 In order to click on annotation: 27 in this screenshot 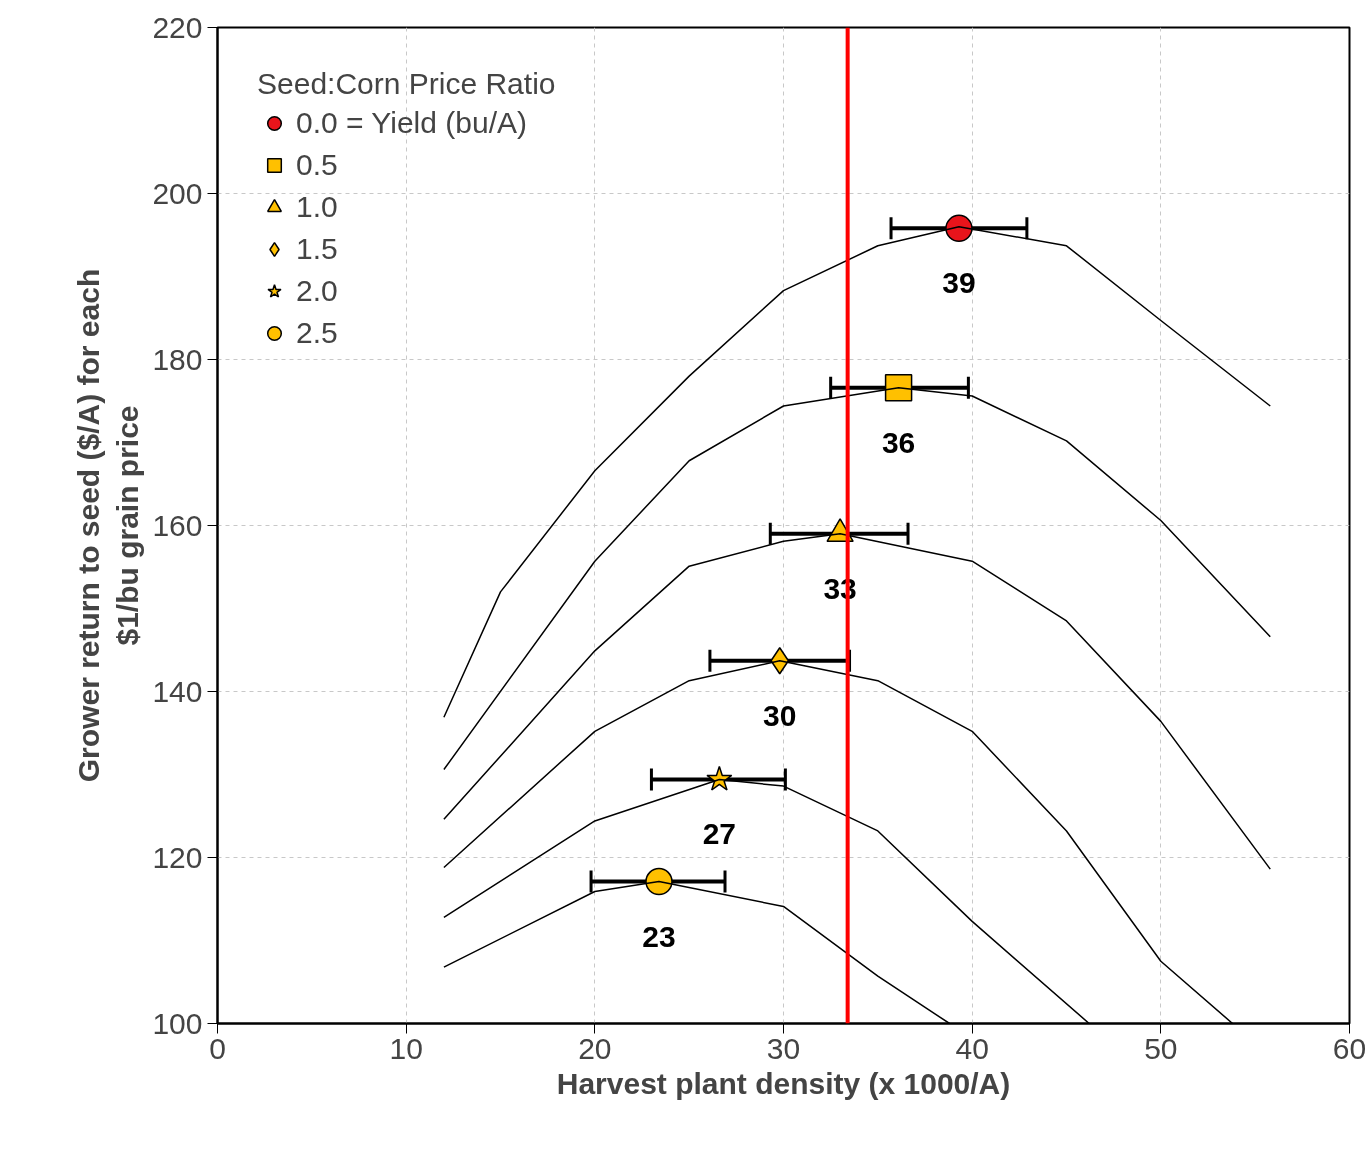, I will do `click(719, 834)`.